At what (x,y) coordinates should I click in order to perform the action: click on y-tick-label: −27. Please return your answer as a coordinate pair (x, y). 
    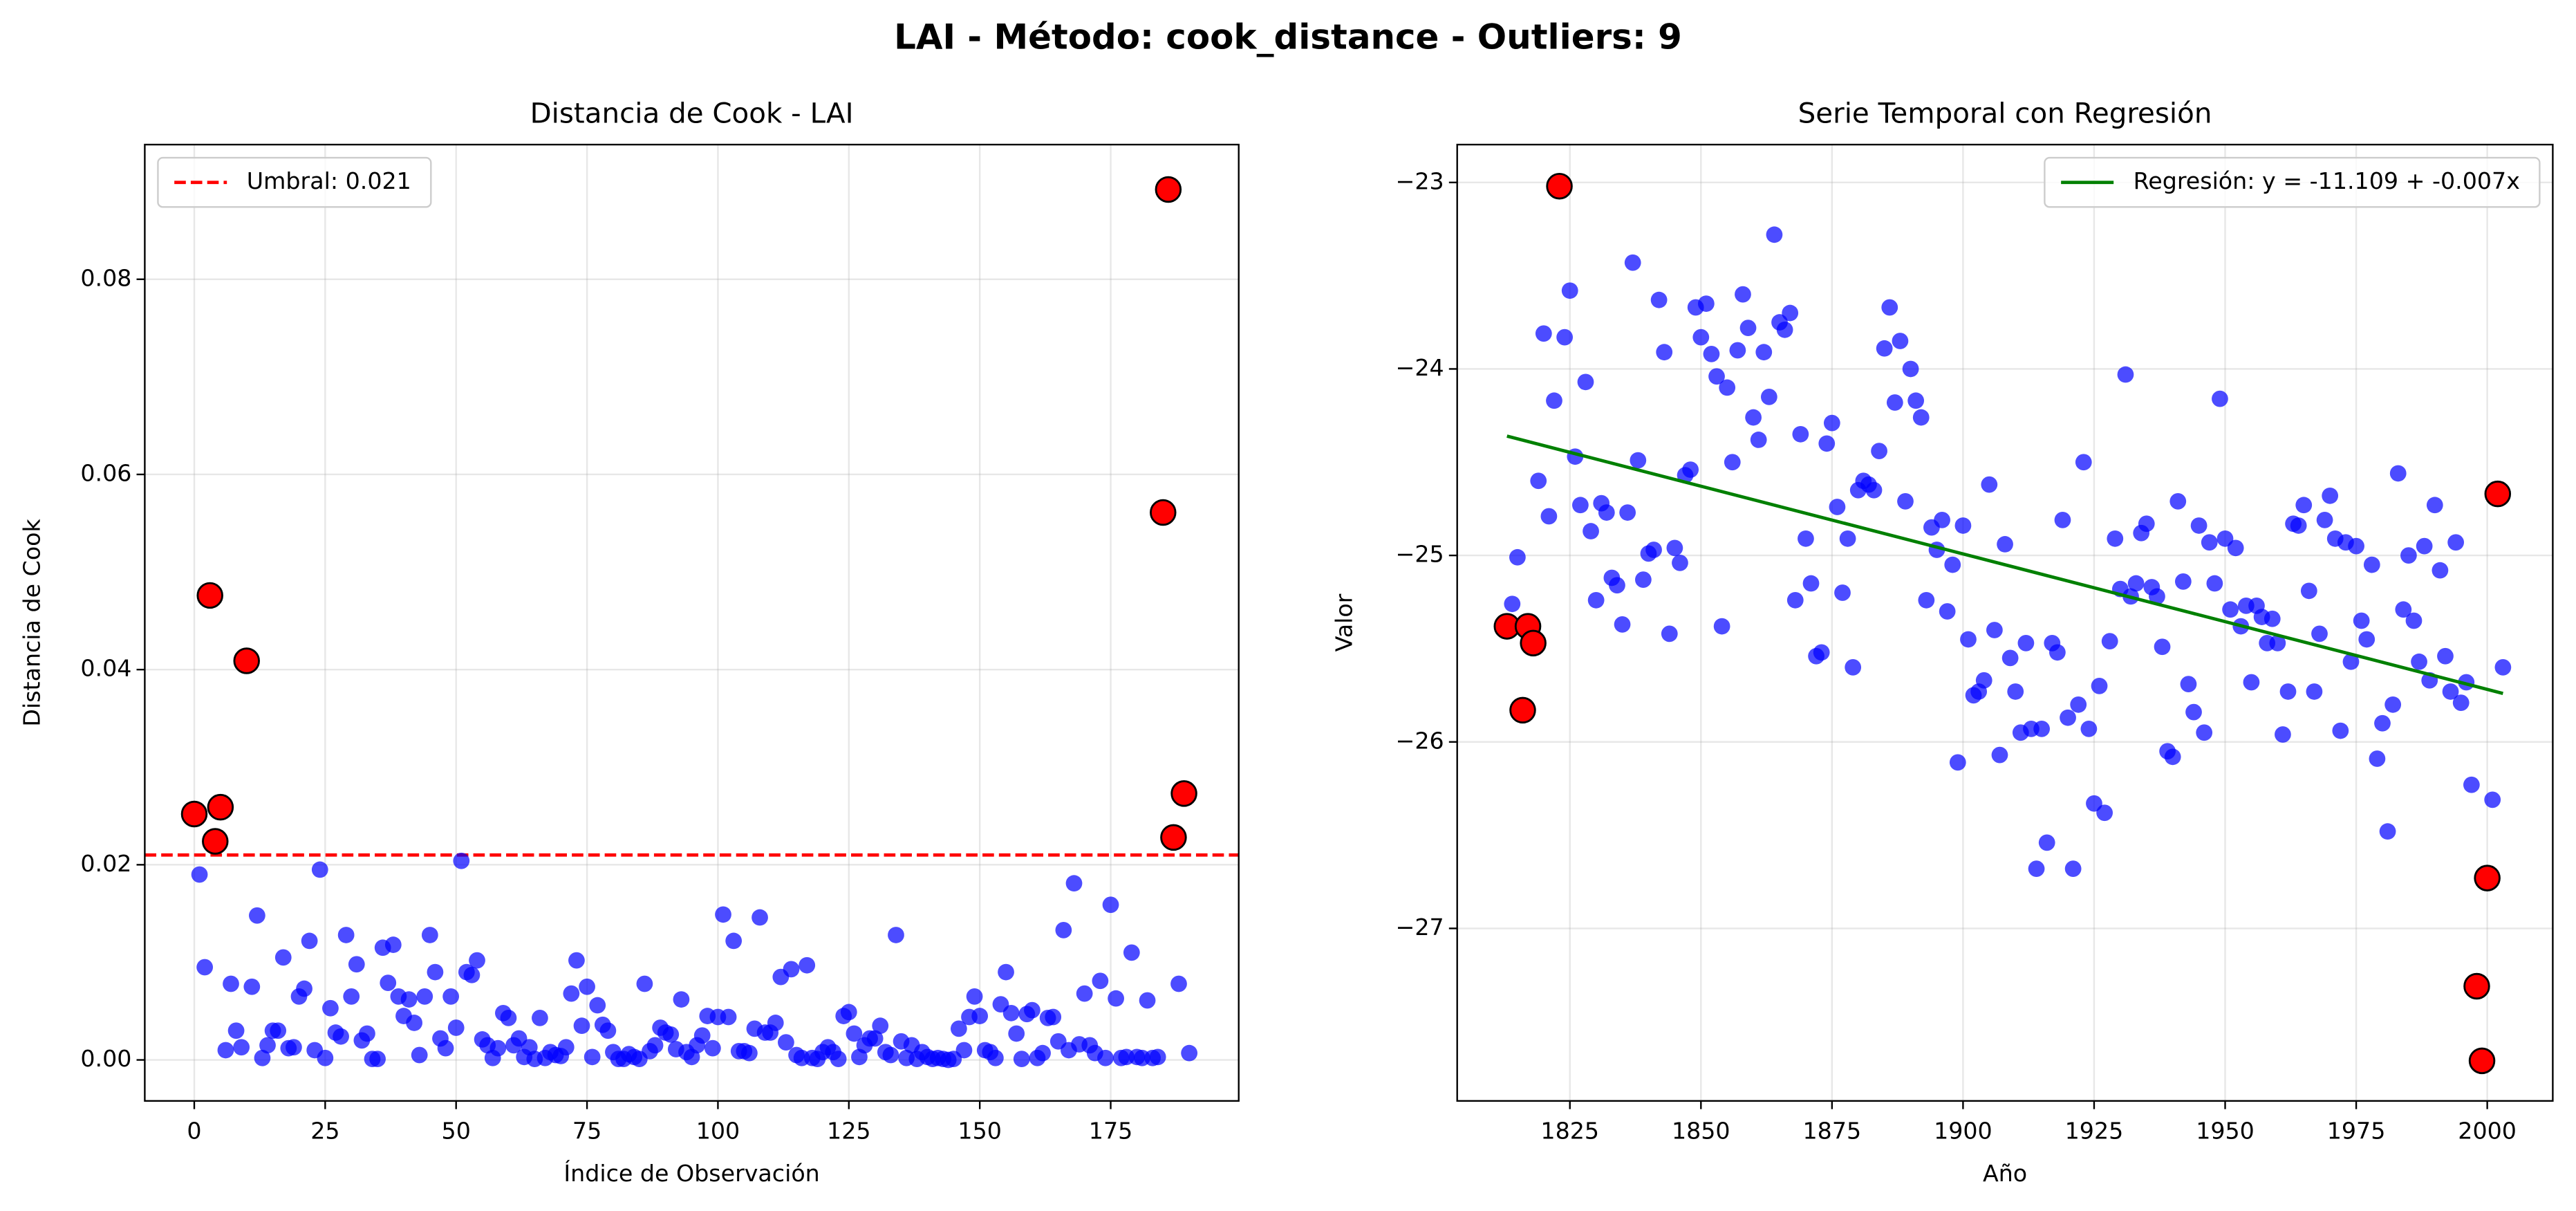
    Looking at the image, I should click on (1420, 927).